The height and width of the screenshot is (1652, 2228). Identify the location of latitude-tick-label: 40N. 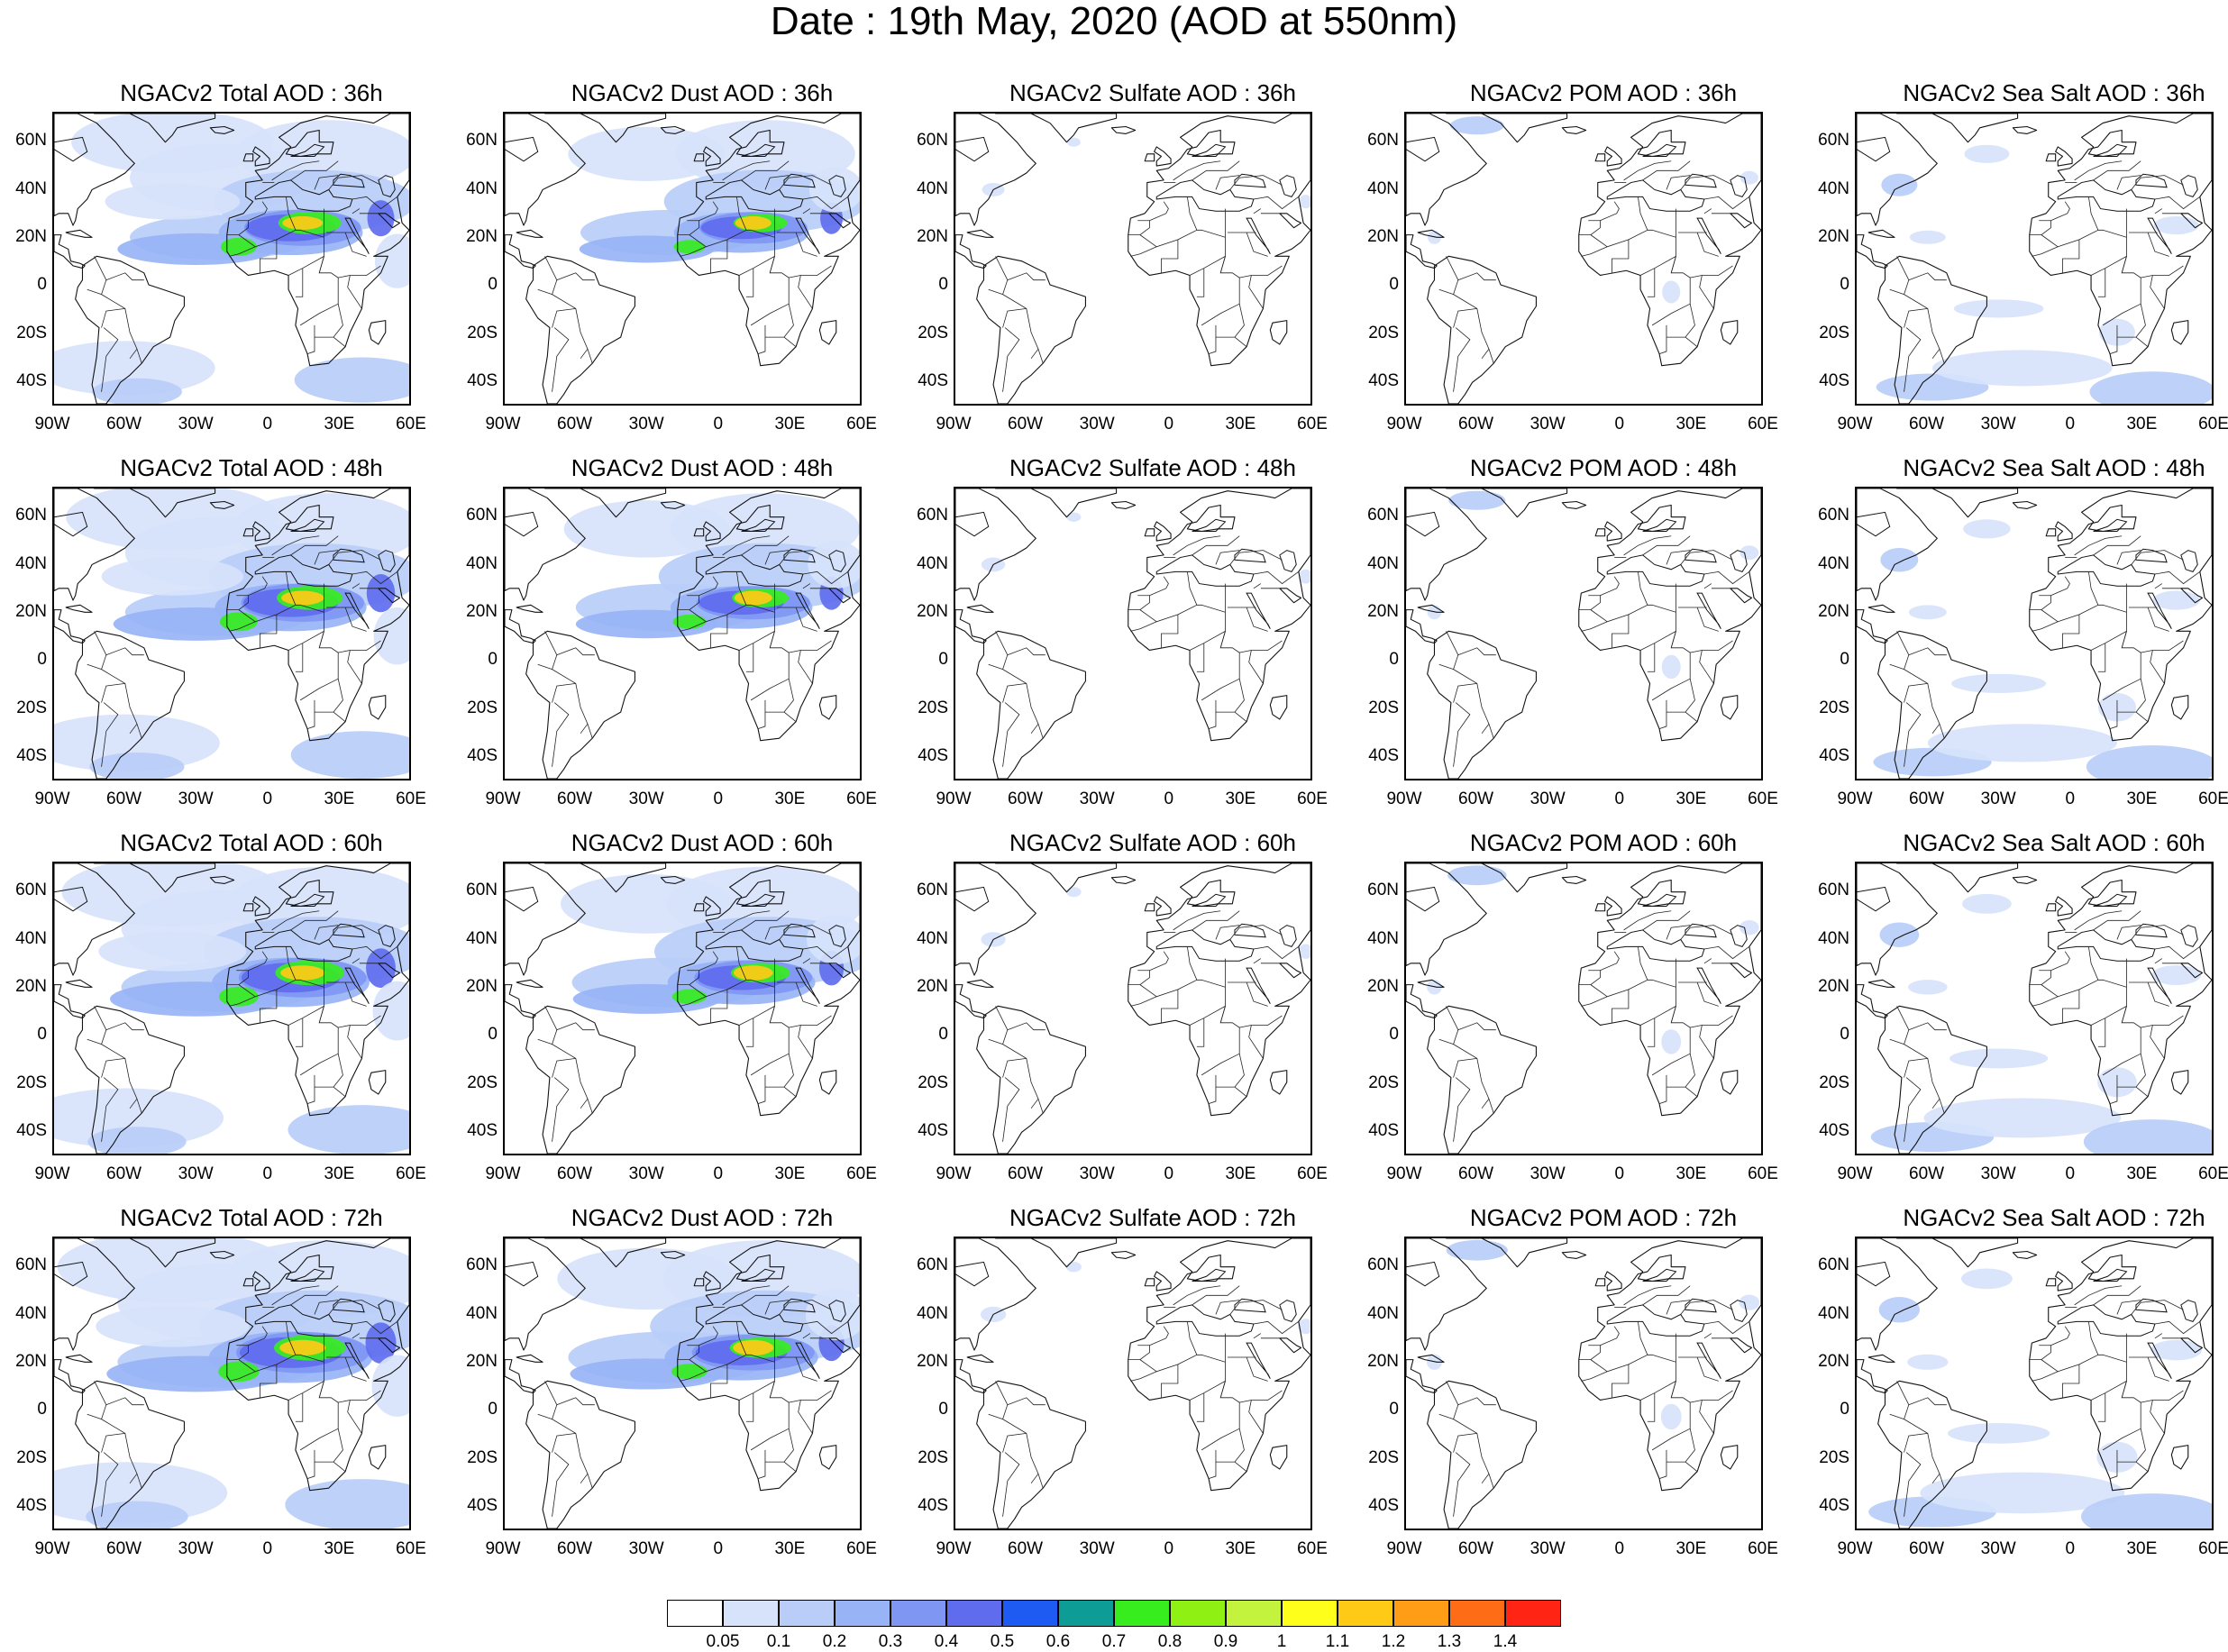
(1383, 563).